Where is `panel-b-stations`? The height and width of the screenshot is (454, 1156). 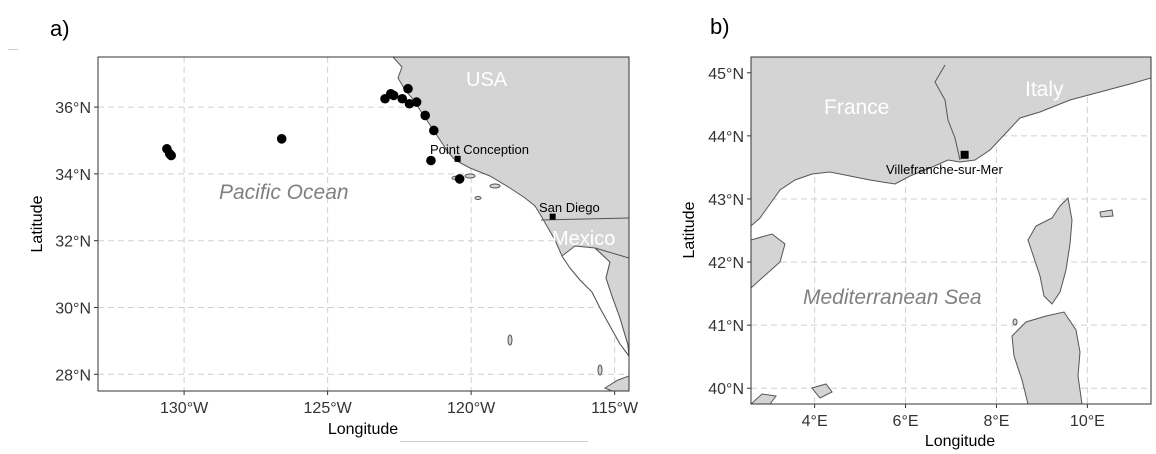 panel-b-stations is located at coordinates (964, 154).